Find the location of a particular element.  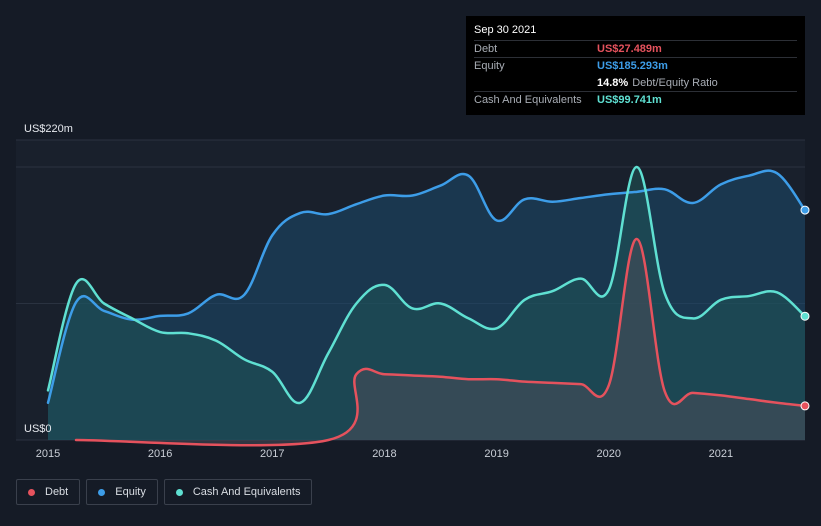

legend-item-equity: Equity is located at coordinates (122, 492).